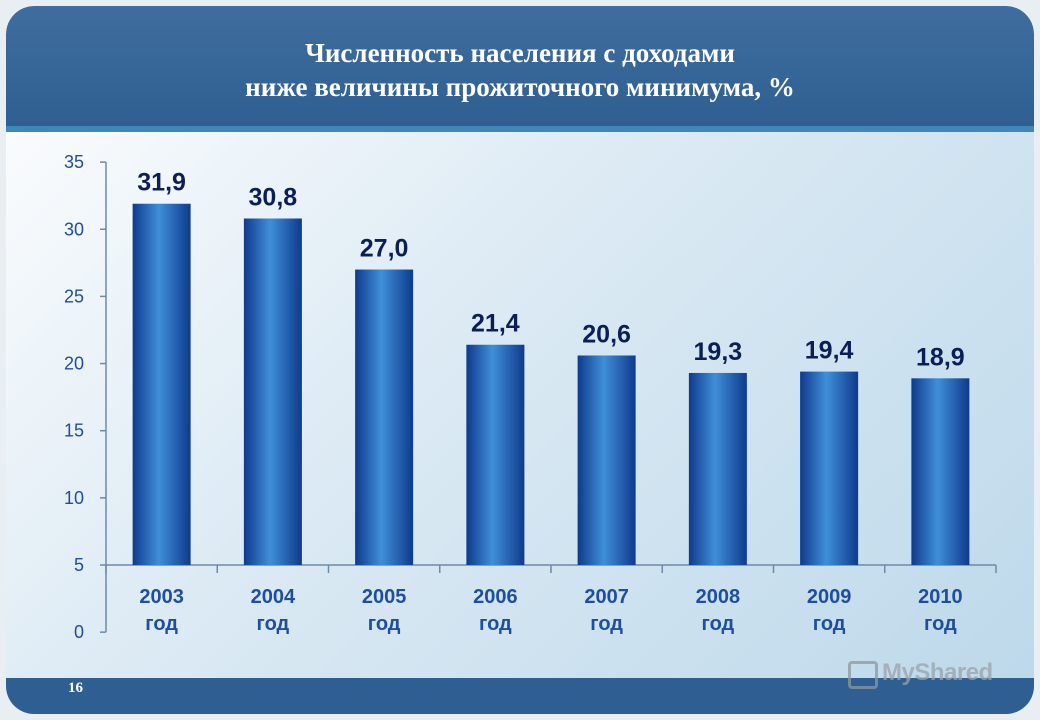  I want to click on data-label: 19,3, so click(718, 352).